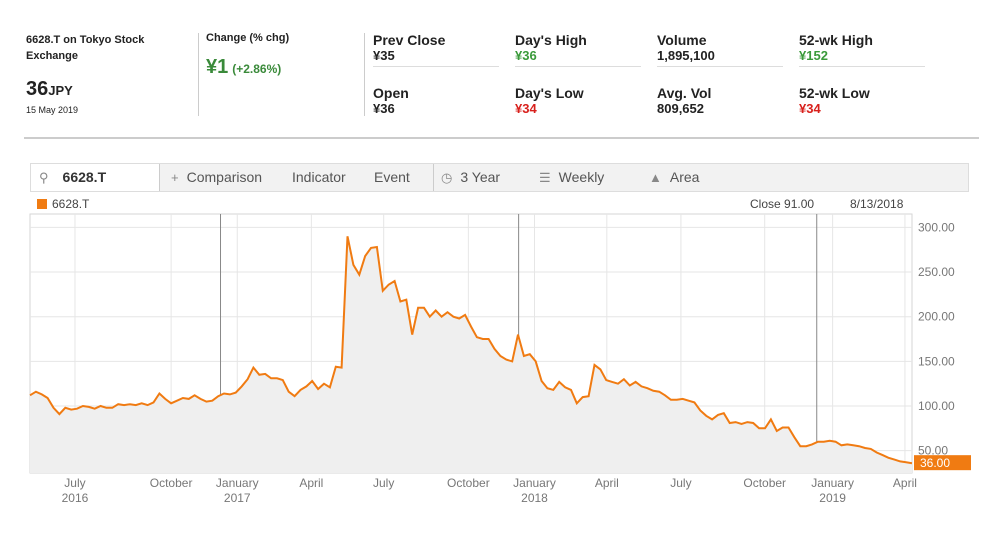 The width and height of the screenshot is (989, 544). I want to click on last-price: 36JPY, so click(49, 89).